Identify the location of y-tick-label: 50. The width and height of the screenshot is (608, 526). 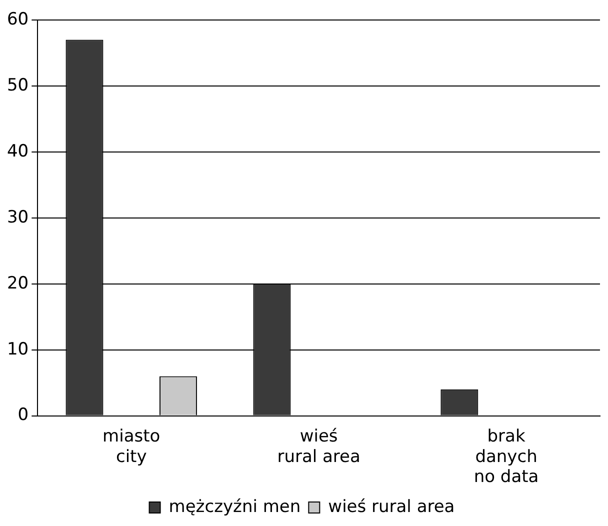
(17, 85).